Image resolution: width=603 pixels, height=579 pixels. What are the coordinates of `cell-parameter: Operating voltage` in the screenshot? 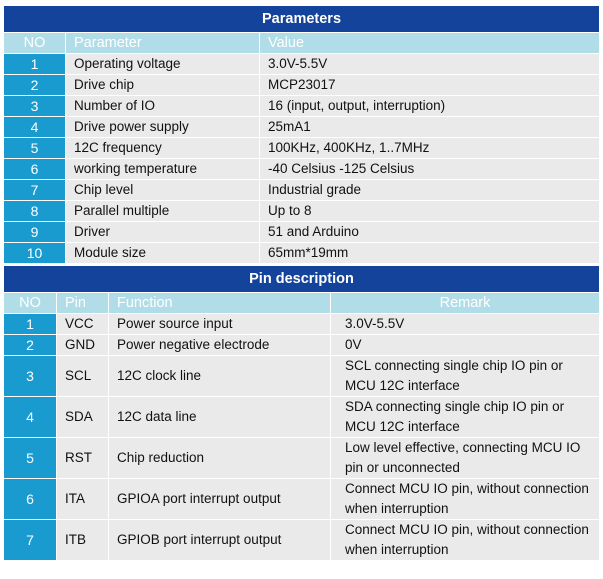 It's located at (162, 64).